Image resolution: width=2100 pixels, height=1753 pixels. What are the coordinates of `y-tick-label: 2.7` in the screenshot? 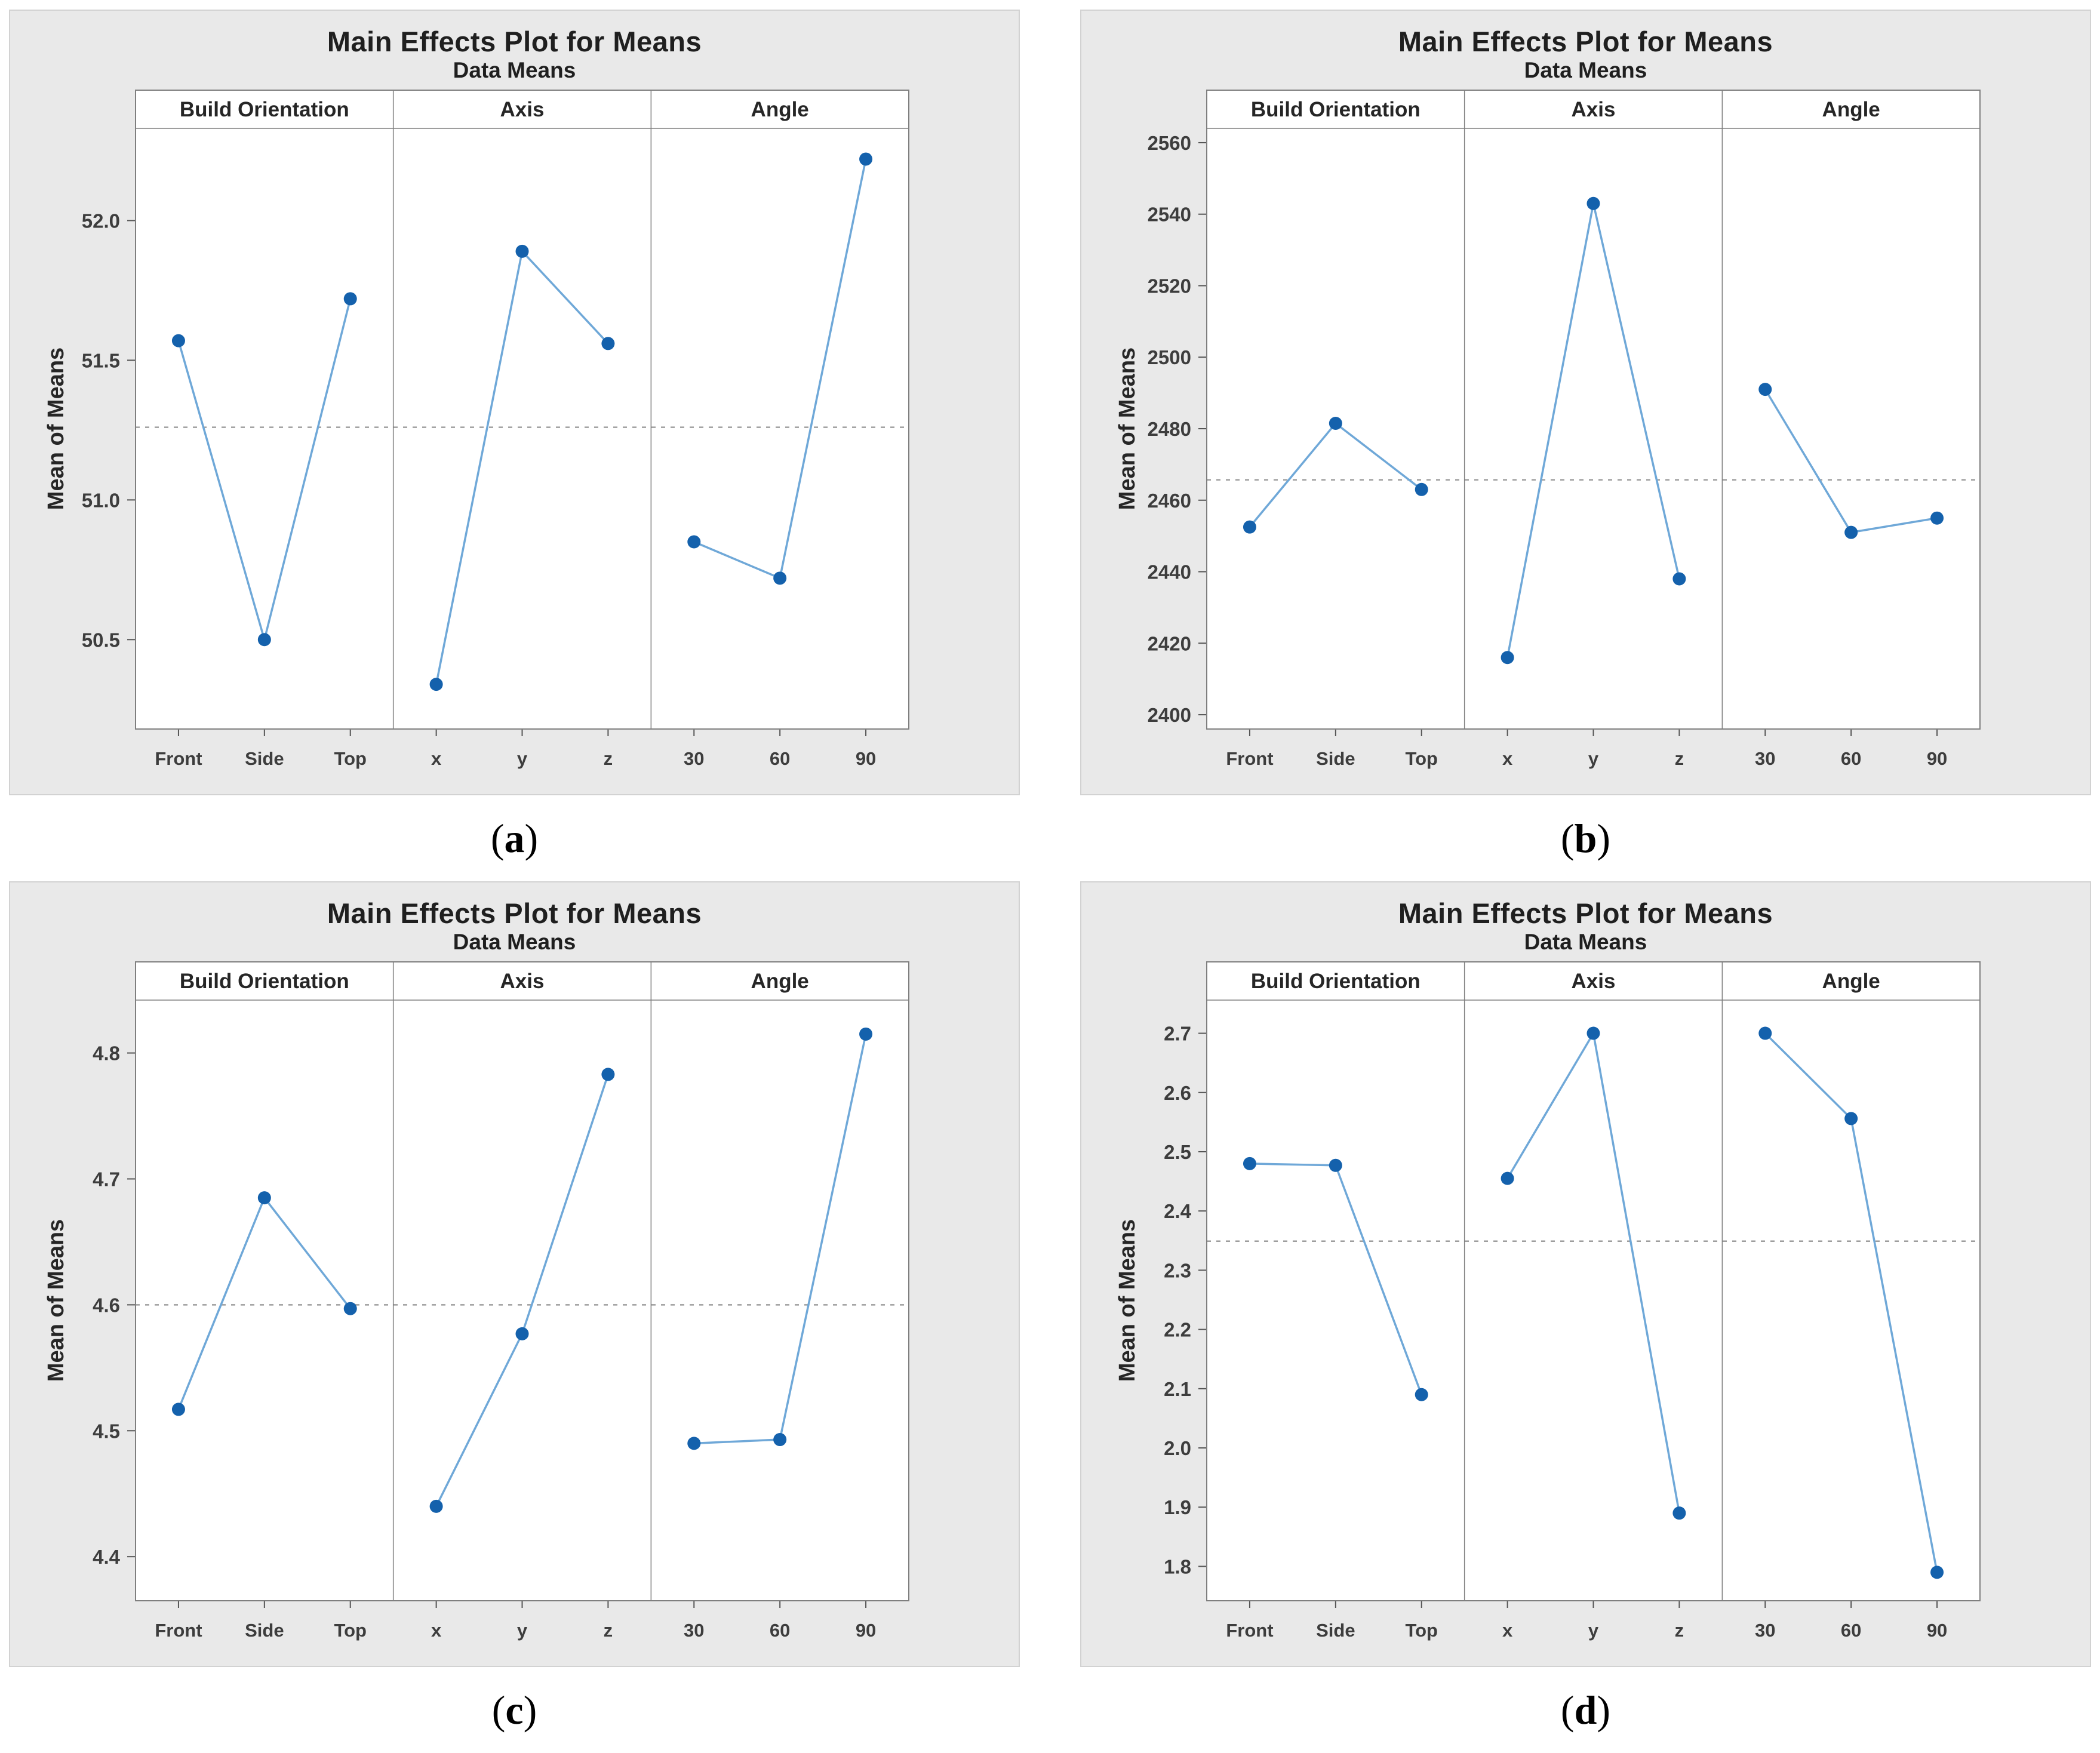 It's located at (1177, 1034).